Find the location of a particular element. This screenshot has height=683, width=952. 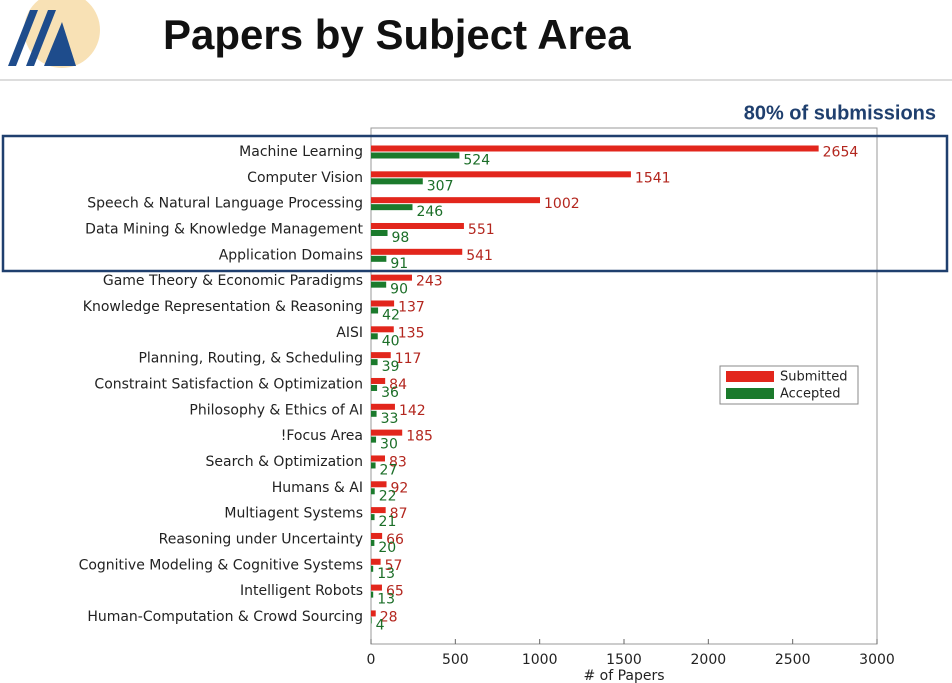

y-tick-label: Application Domains is located at coordinates (291, 255).